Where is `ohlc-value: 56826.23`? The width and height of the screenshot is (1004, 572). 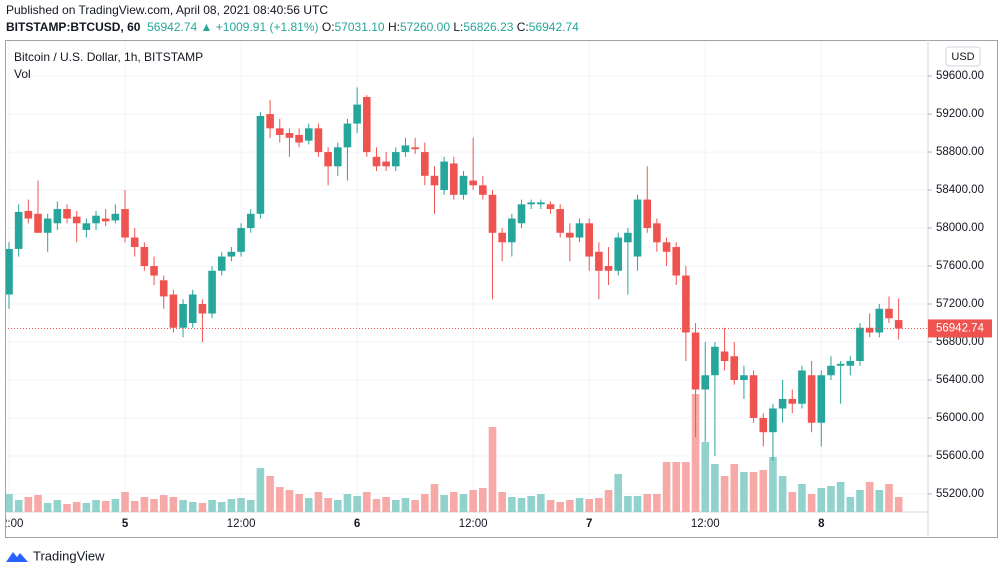 ohlc-value: 56826.23 is located at coordinates (488, 27).